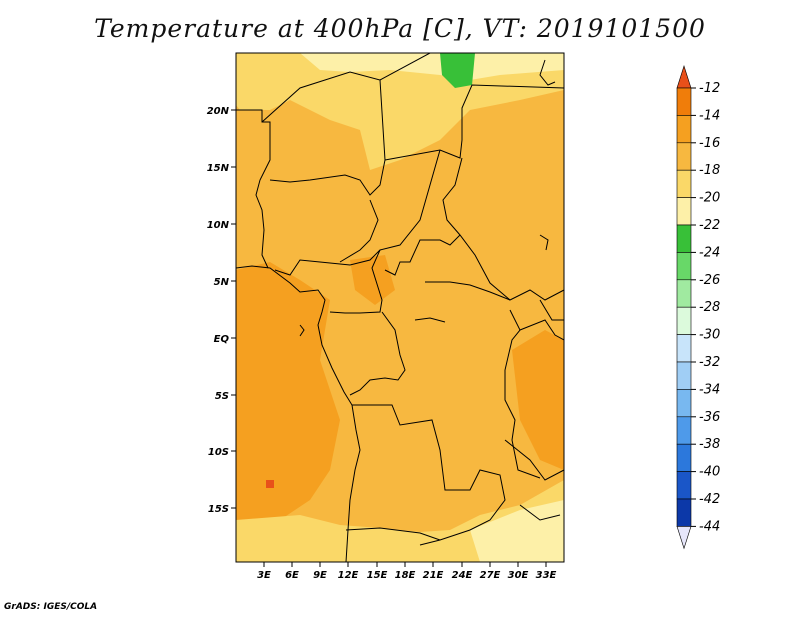 This screenshot has height=618, width=800. What do you see at coordinates (709, 143) in the screenshot?
I see `colorbar-label: -16` at bounding box center [709, 143].